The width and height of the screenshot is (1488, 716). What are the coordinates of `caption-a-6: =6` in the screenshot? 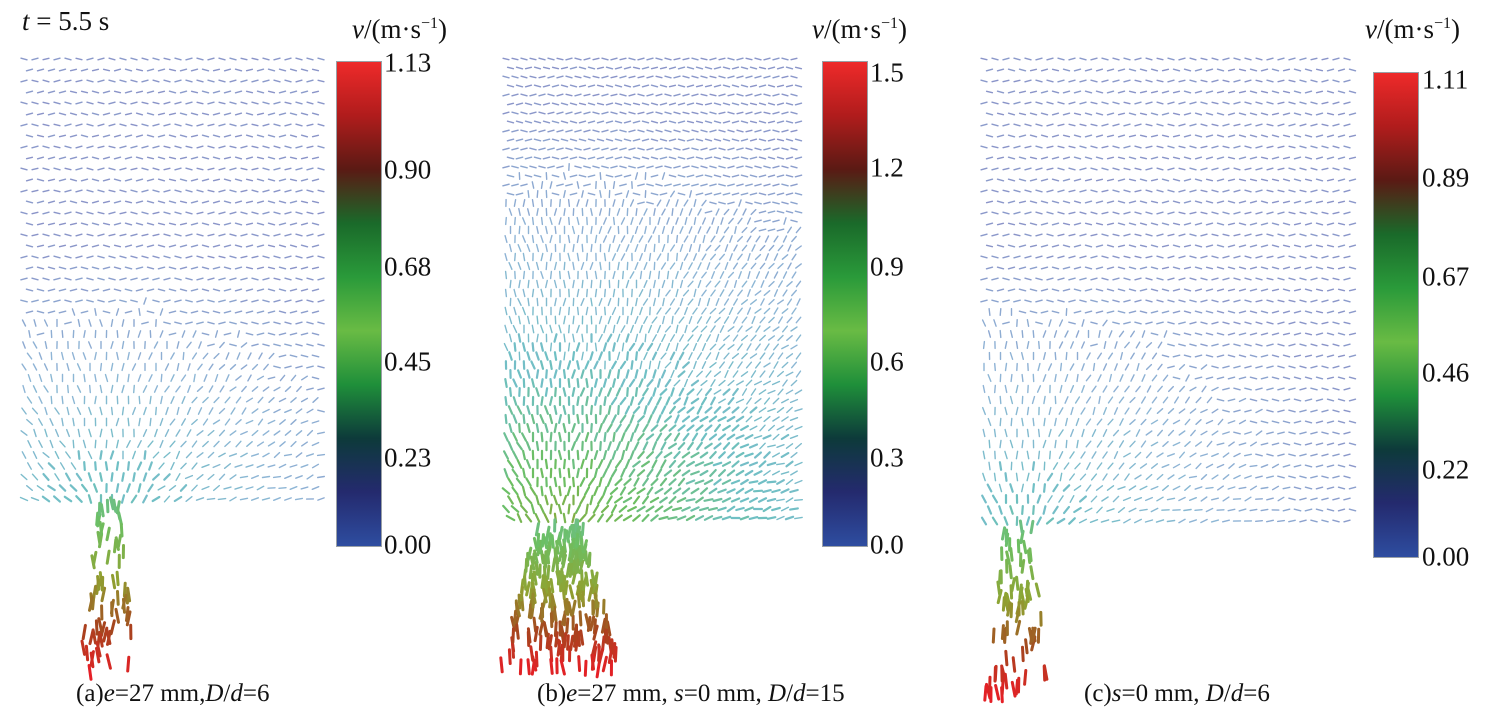 It's located at (256, 693).